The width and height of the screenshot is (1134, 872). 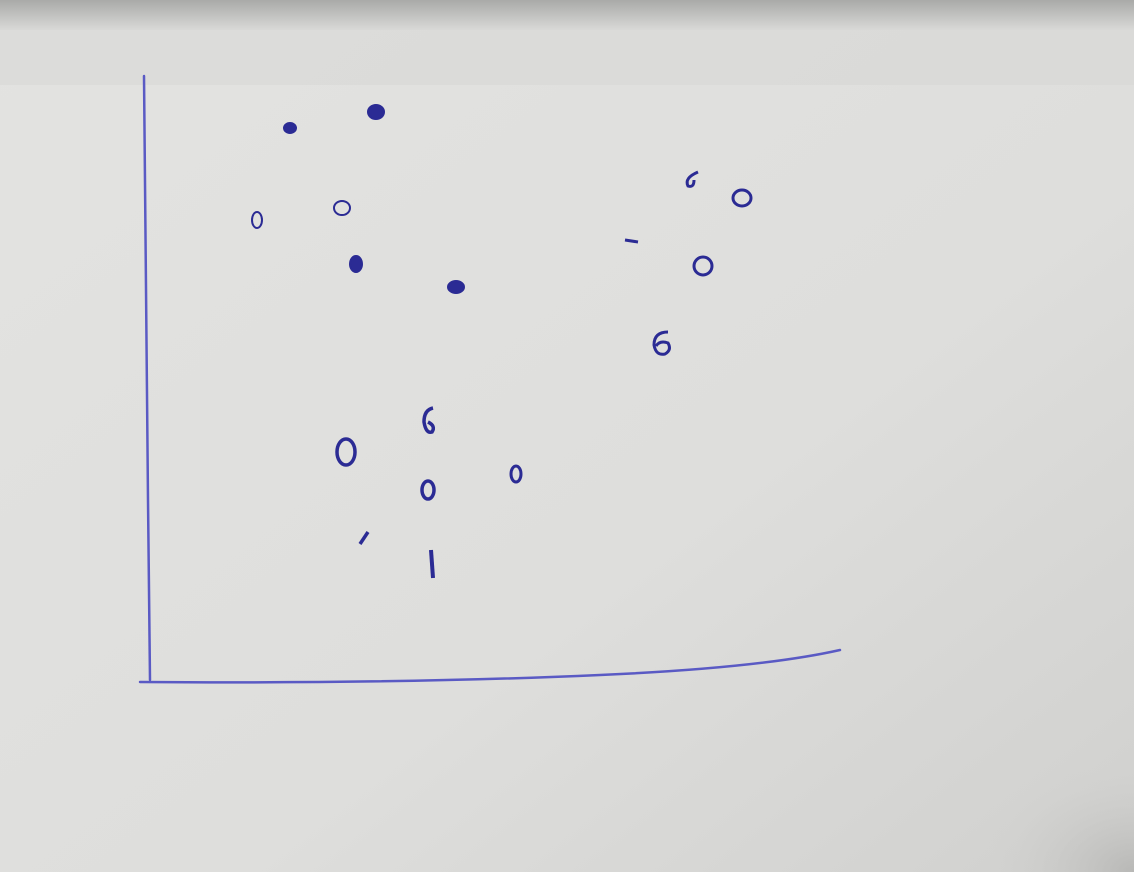 What do you see at coordinates (567, 15) in the screenshot?
I see `board-top-edge` at bounding box center [567, 15].